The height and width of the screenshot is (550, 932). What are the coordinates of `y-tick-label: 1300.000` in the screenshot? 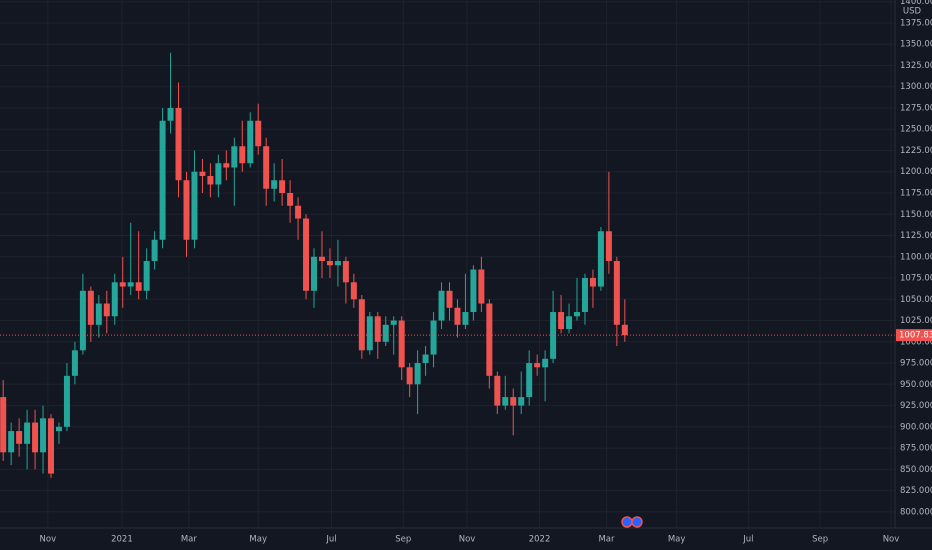 It's located at (916, 87).